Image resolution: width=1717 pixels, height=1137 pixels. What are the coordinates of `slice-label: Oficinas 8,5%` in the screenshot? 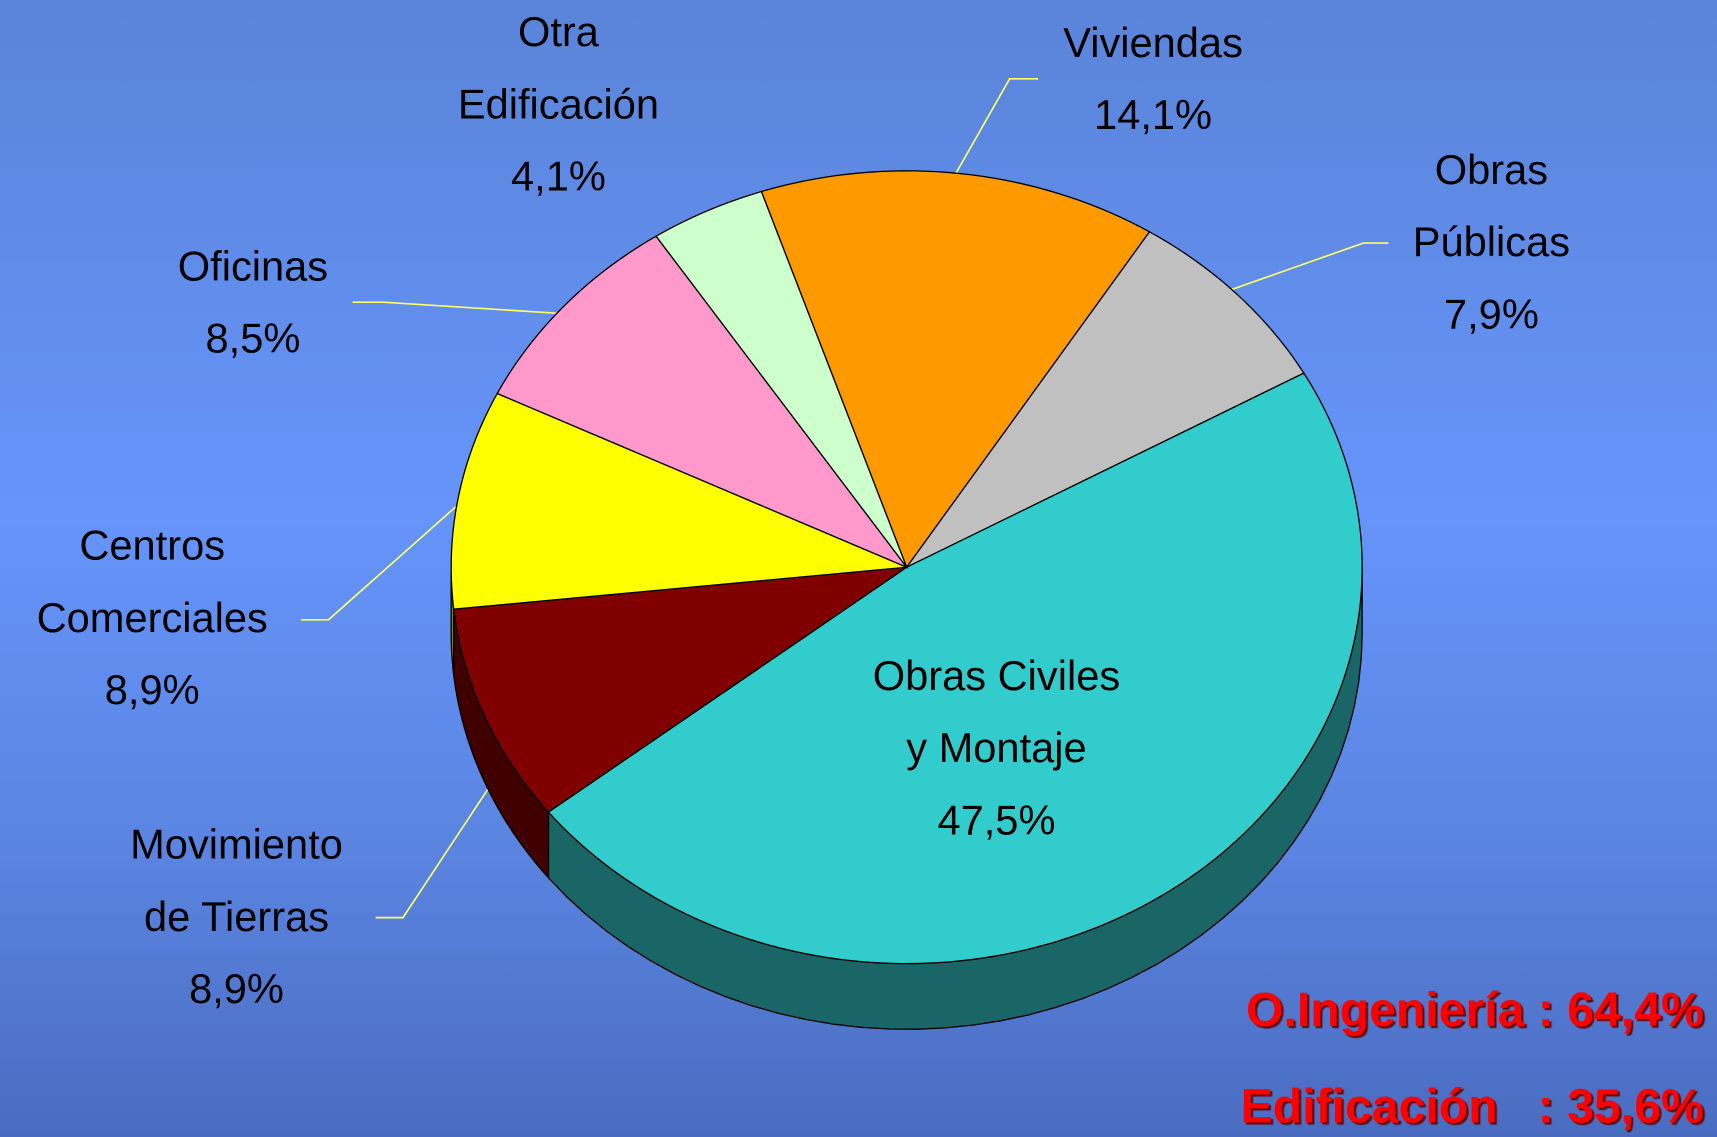 It's located at (253, 303).